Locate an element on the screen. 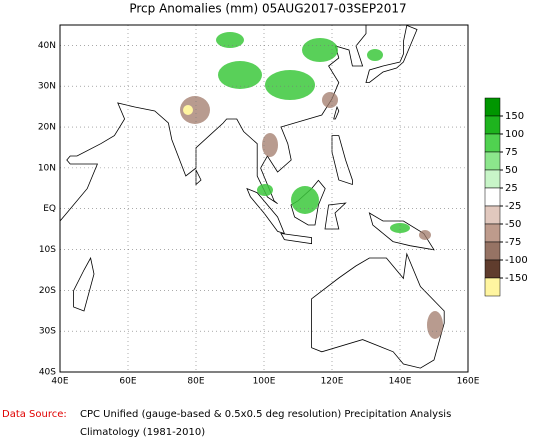  y-tick-label: 40S is located at coordinates (47, 373).